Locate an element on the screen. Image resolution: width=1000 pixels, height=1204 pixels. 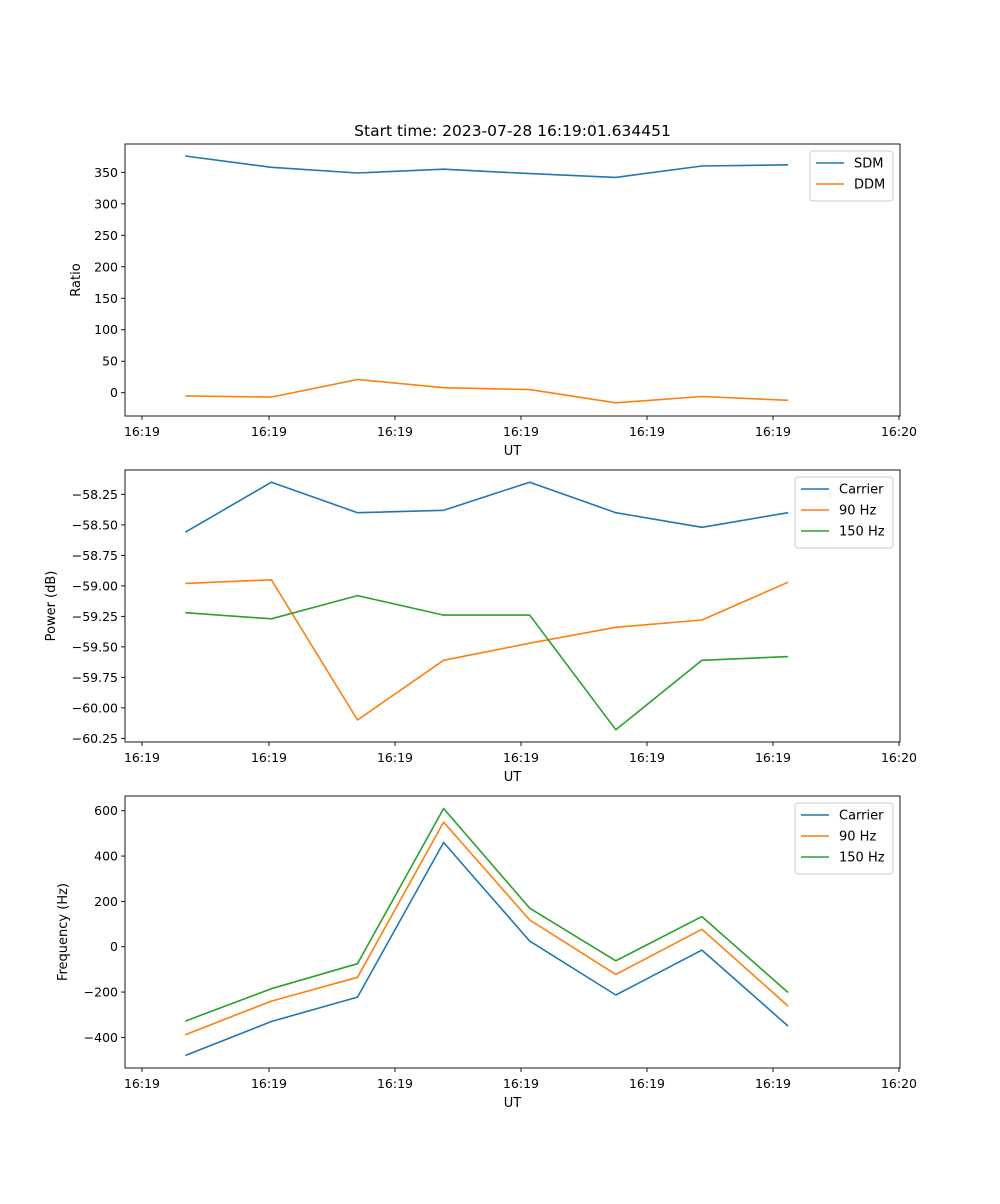
frequency-series-line-carrier is located at coordinates (487, 949).